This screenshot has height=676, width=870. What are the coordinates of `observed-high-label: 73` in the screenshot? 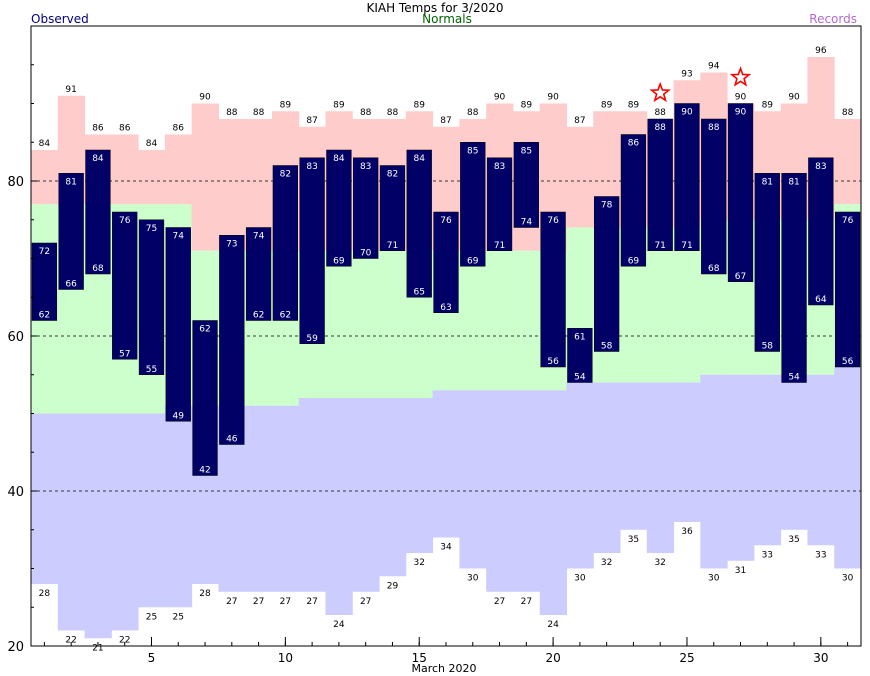 It's located at (231, 244).